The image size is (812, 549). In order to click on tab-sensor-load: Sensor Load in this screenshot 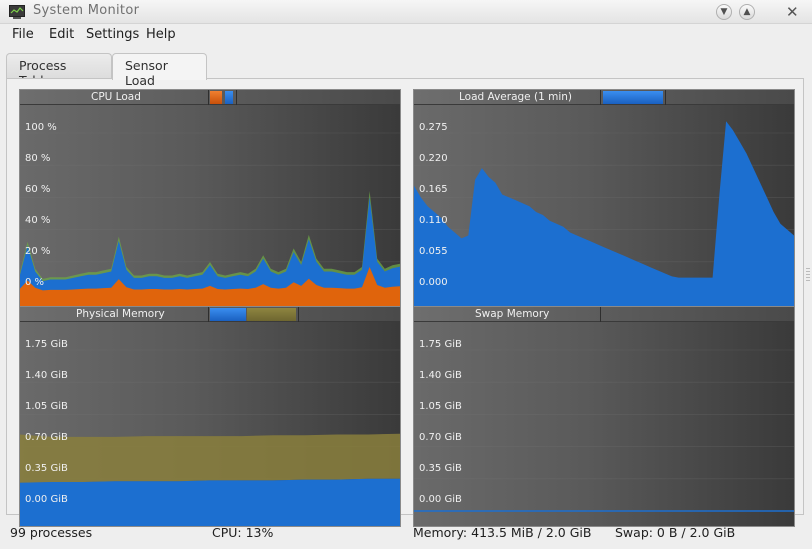, I will do `click(159, 70)`.